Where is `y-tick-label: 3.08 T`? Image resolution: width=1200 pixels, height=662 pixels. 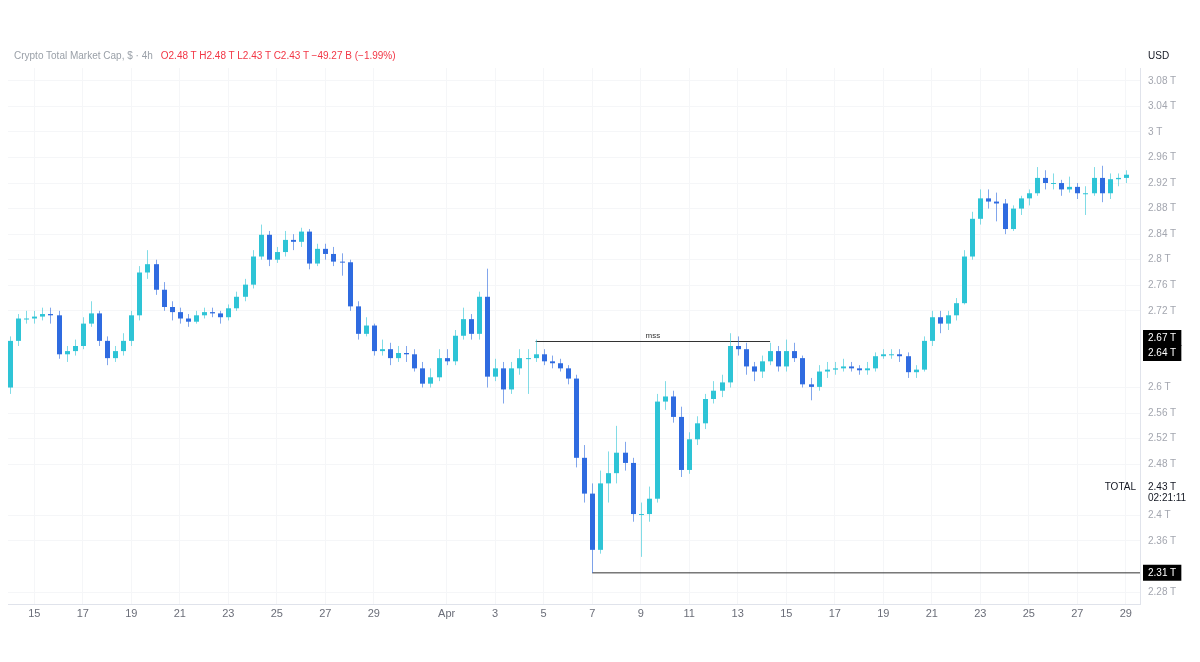 y-tick-label: 3.08 T is located at coordinates (1162, 80).